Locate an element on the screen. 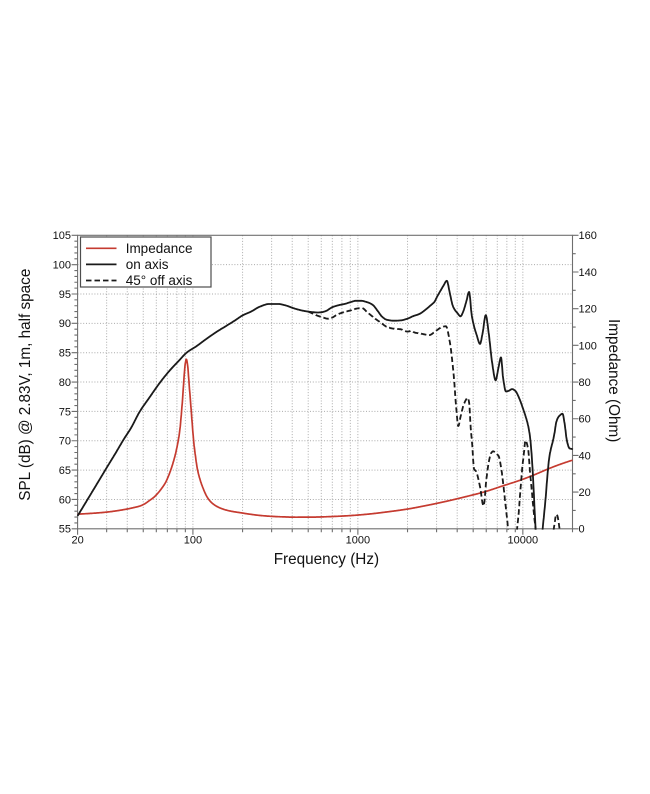 Image resolution: width=650 pixels, height=794 pixels. svg-text: 85 is located at coordinates (65, 354).